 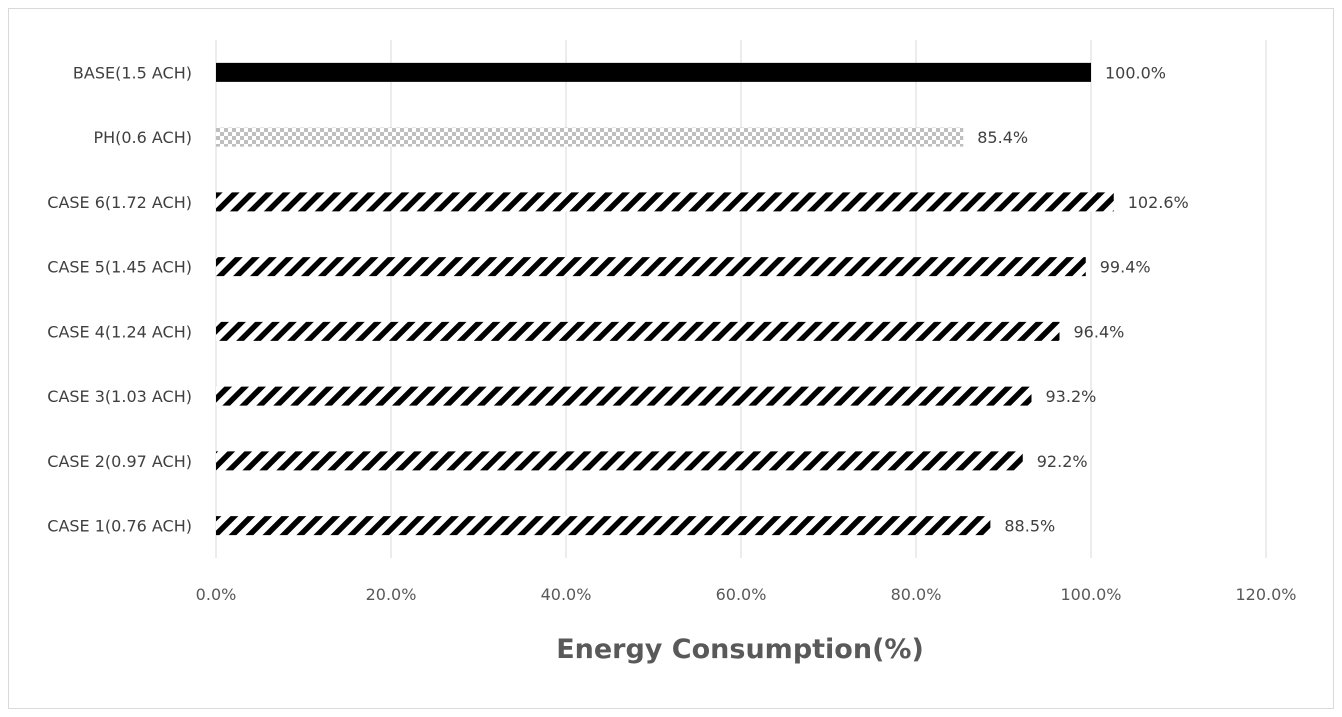 What do you see at coordinates (132, 72) in the screenshot?
I see `category-label: BASE(1.5 ACH)` at bounding box center [132, 72].